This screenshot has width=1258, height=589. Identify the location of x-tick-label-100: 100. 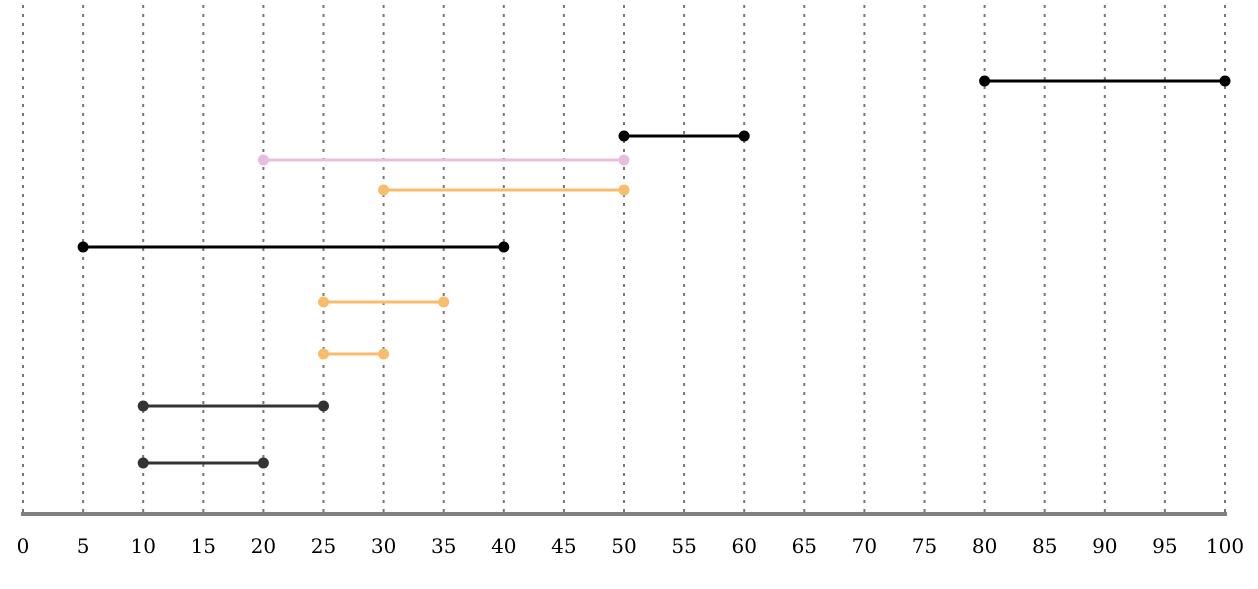
(1225, 546).